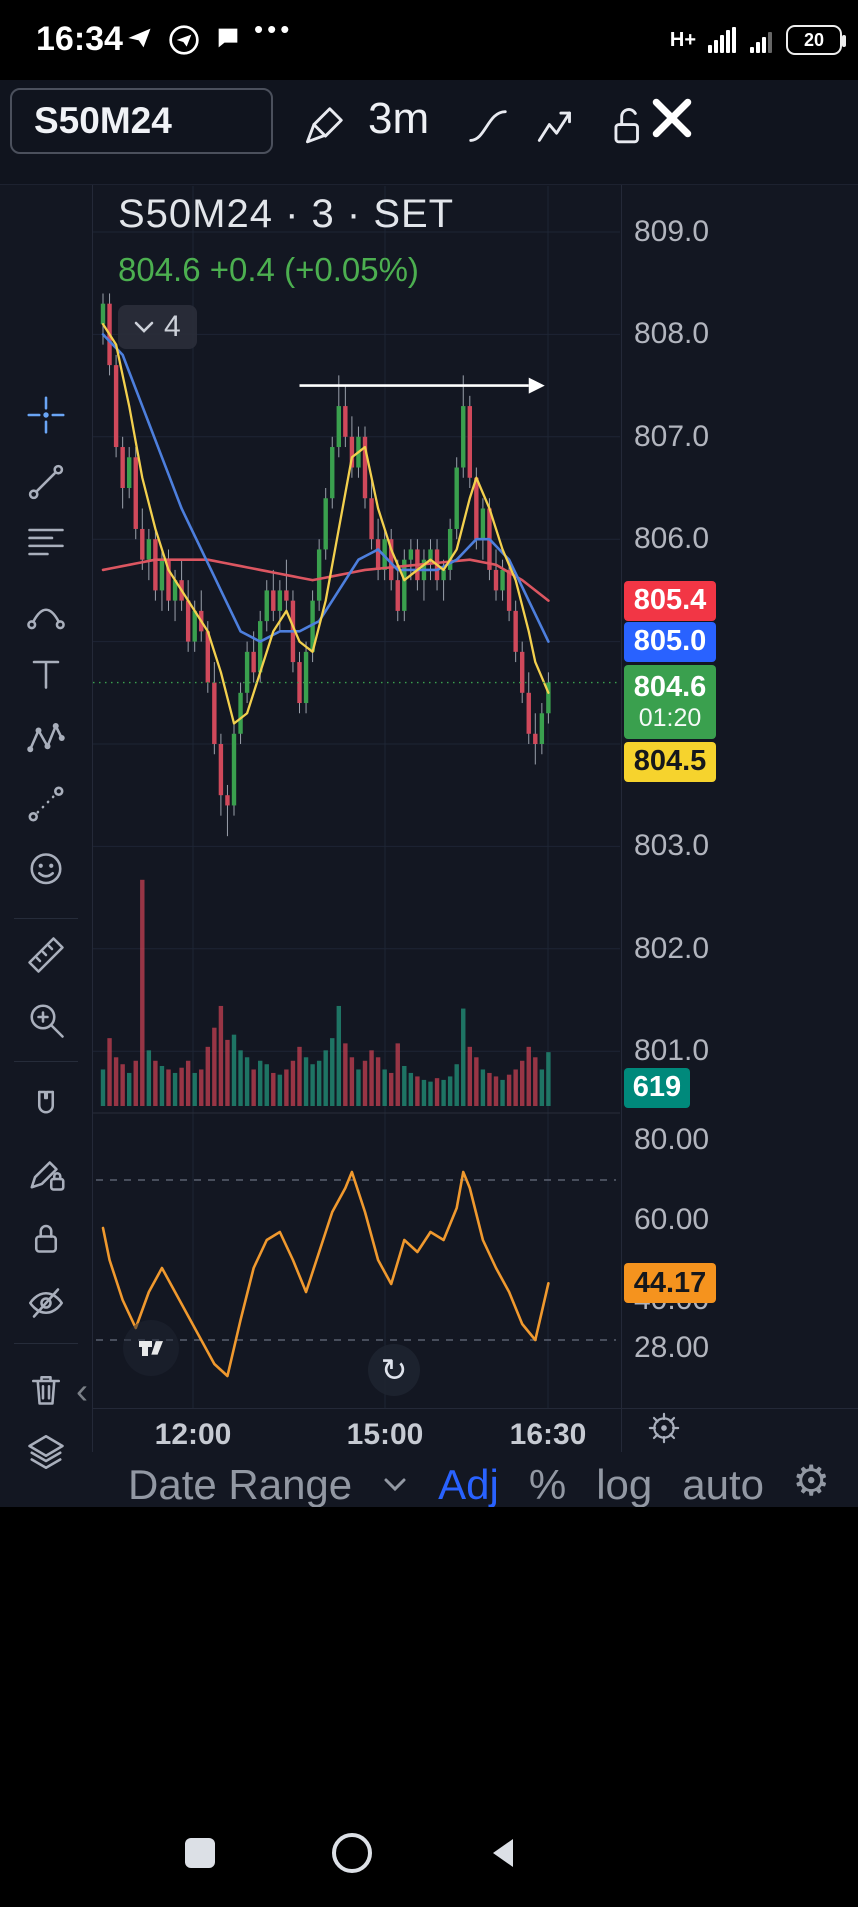 Image resolution: width=858 pixels, height=1907 pixels. I want to click on axis-label: 808.0, so click(672, 334).